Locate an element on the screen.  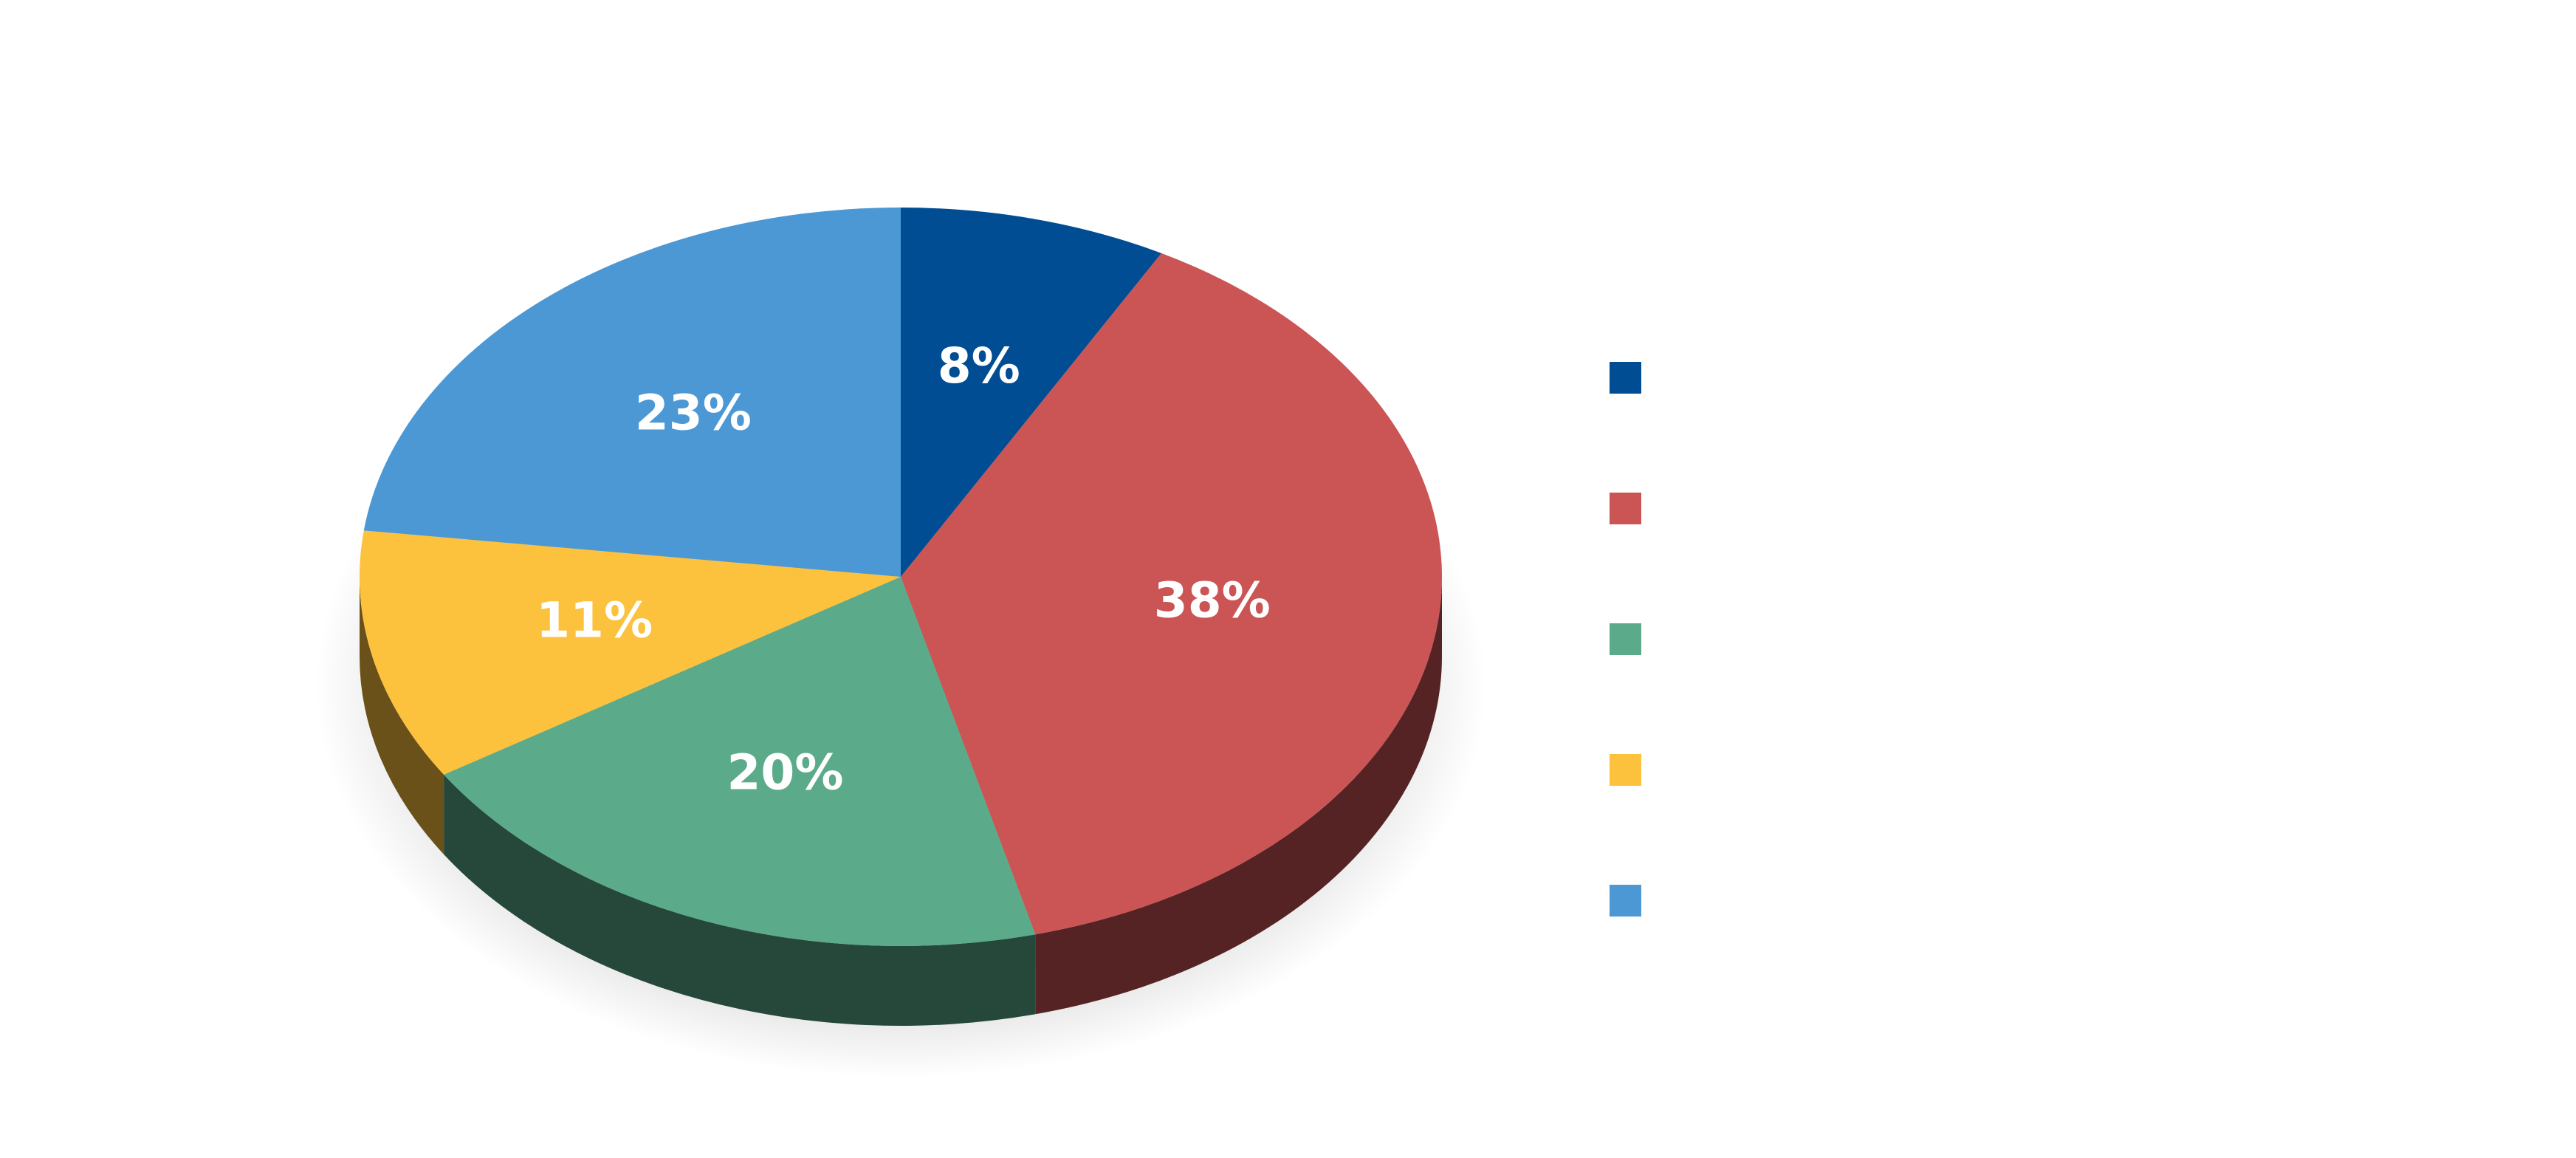
legend is located at coordinates (1625, 639).